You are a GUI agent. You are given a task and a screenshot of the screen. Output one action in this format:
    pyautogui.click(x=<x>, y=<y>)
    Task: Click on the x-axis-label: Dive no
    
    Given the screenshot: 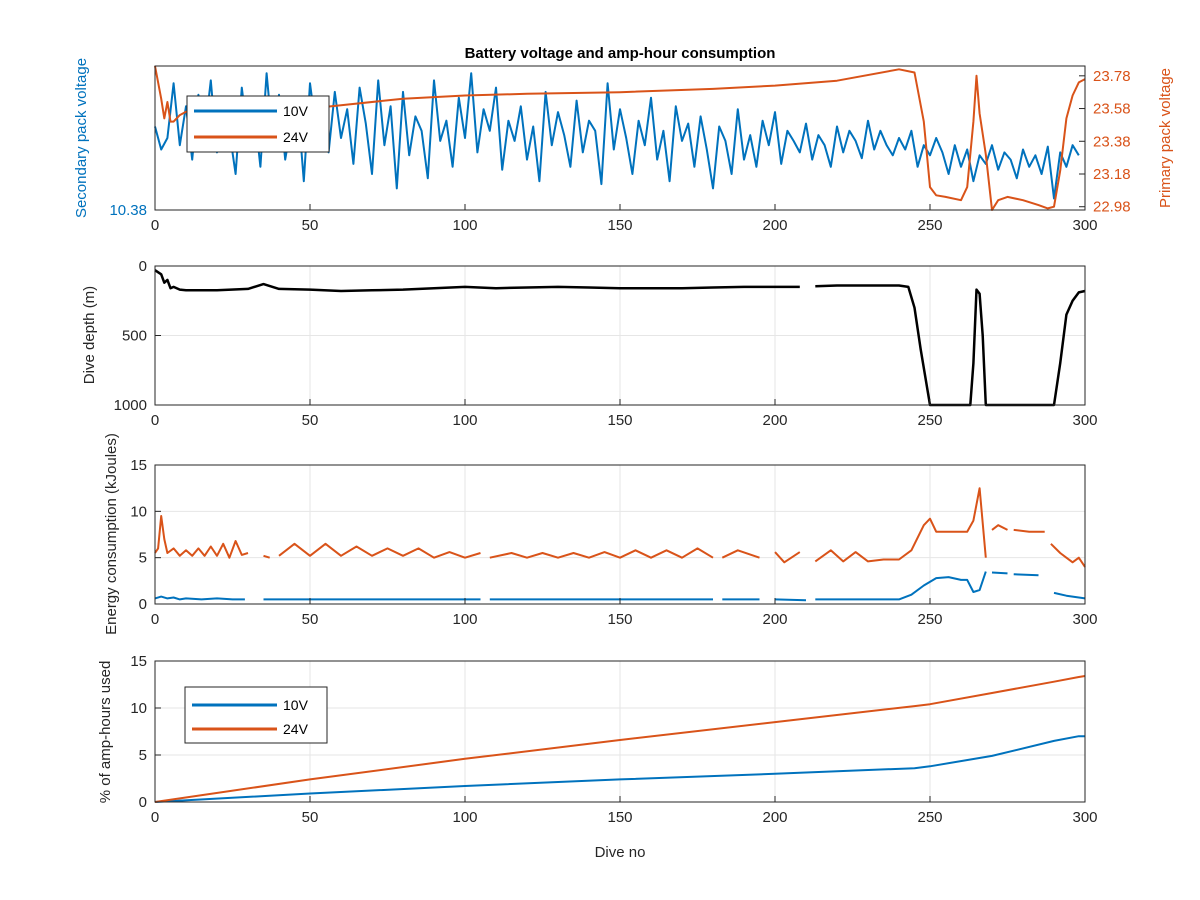 What is the action you would take?
    pyautogui.click(x=620, y=852)
    